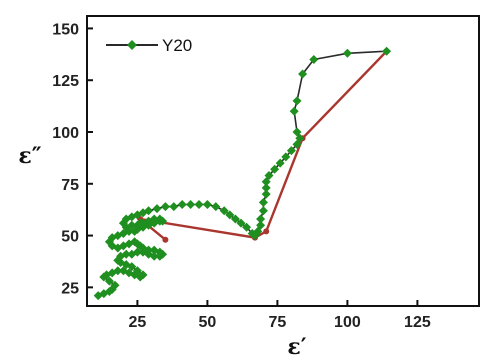 This screenshot has height=355, width=486. Describe the element at coordinates (417, 322) in the screenshot. I see `x-tick-label: 125` at that location.